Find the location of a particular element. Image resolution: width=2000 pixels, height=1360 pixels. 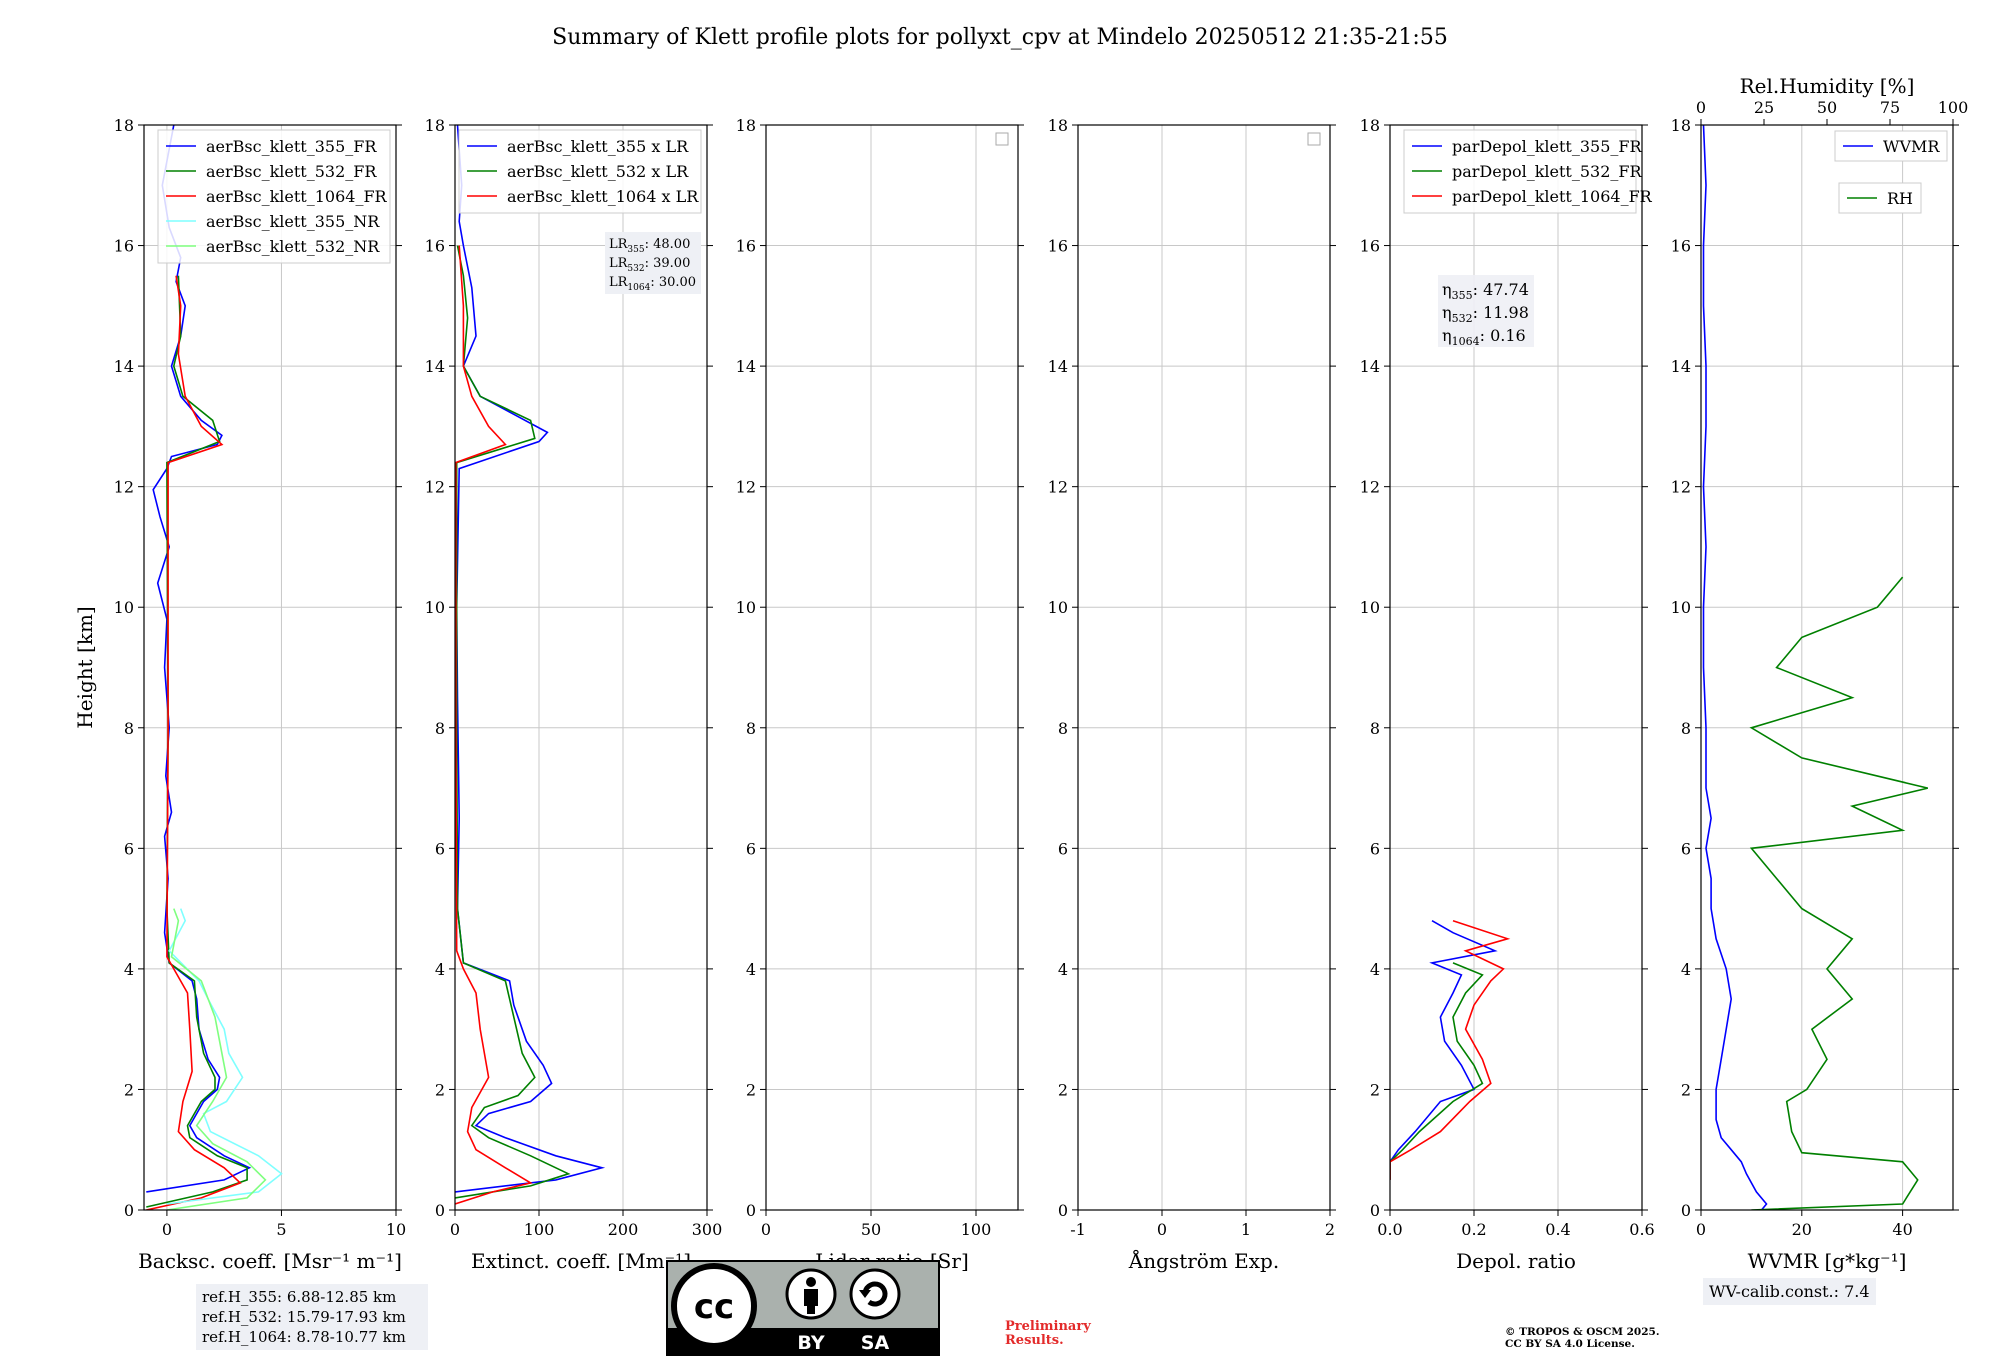

x-tick-label: 0.2 is located at coordinates (1473, 1229).